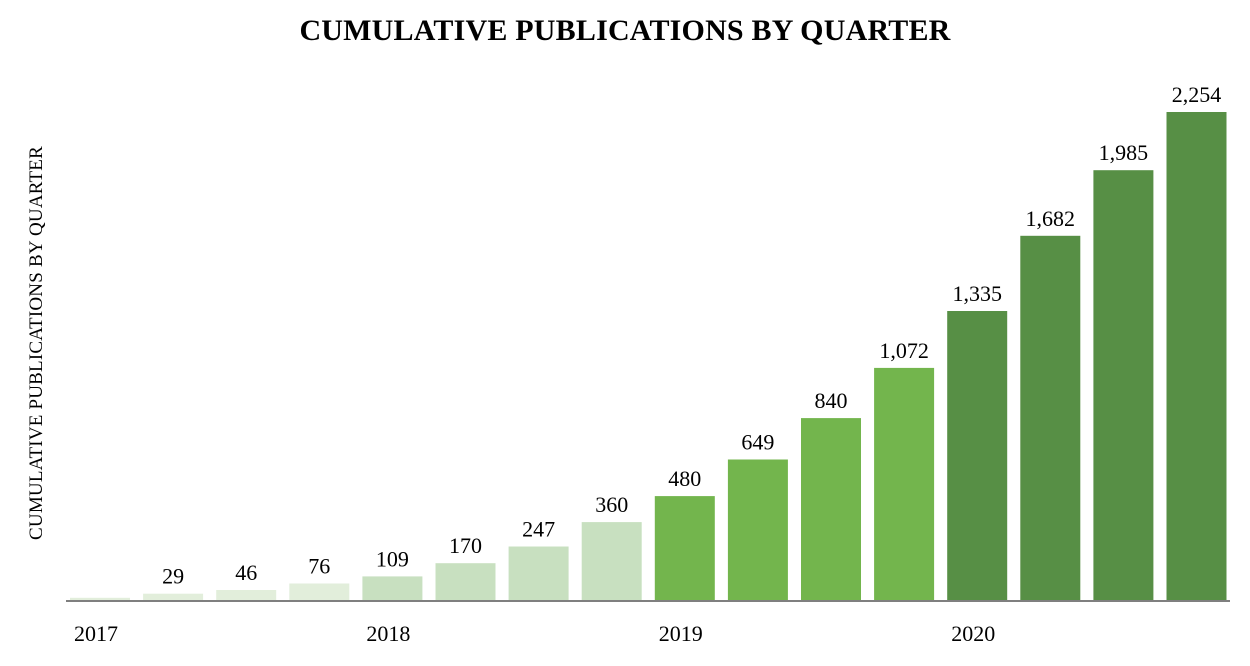 The image size is (1250, 666). What do you see at coordinates (392, 558) in the screenshot?
I see `data-label-5: 109` at bounding box center [392, 558].